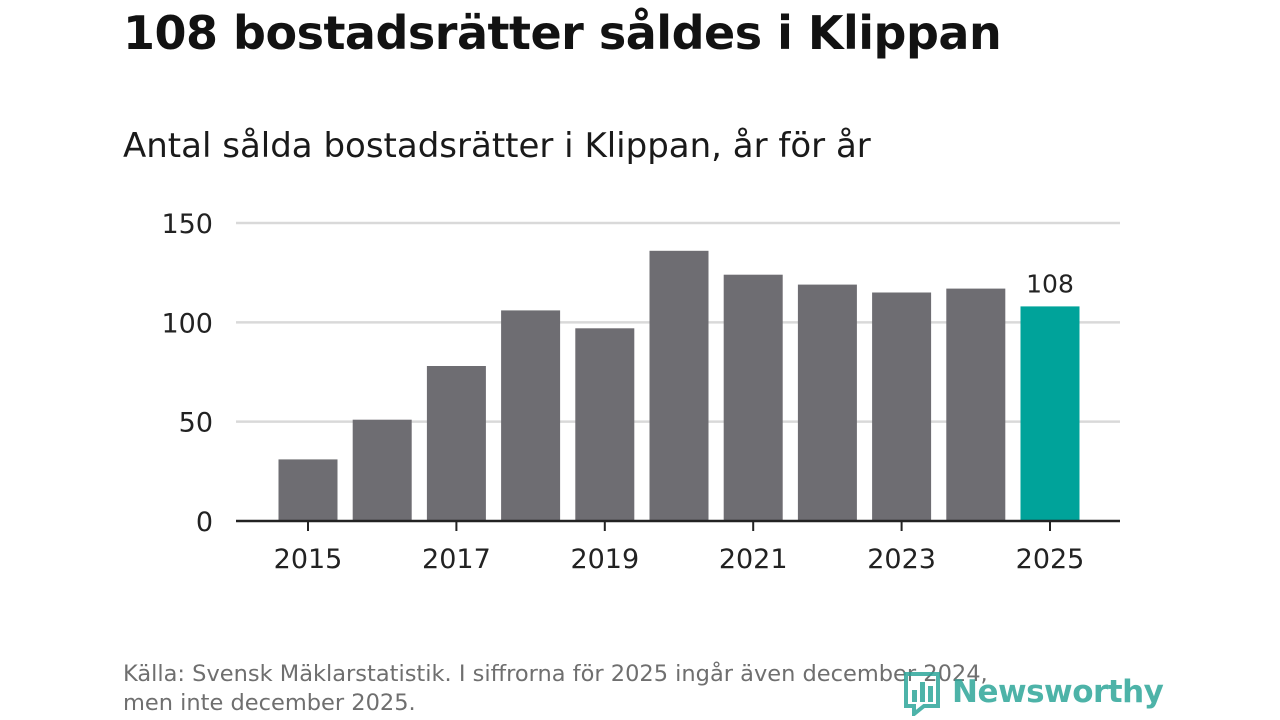  I want to click on bar-2020, so click(679, 386).